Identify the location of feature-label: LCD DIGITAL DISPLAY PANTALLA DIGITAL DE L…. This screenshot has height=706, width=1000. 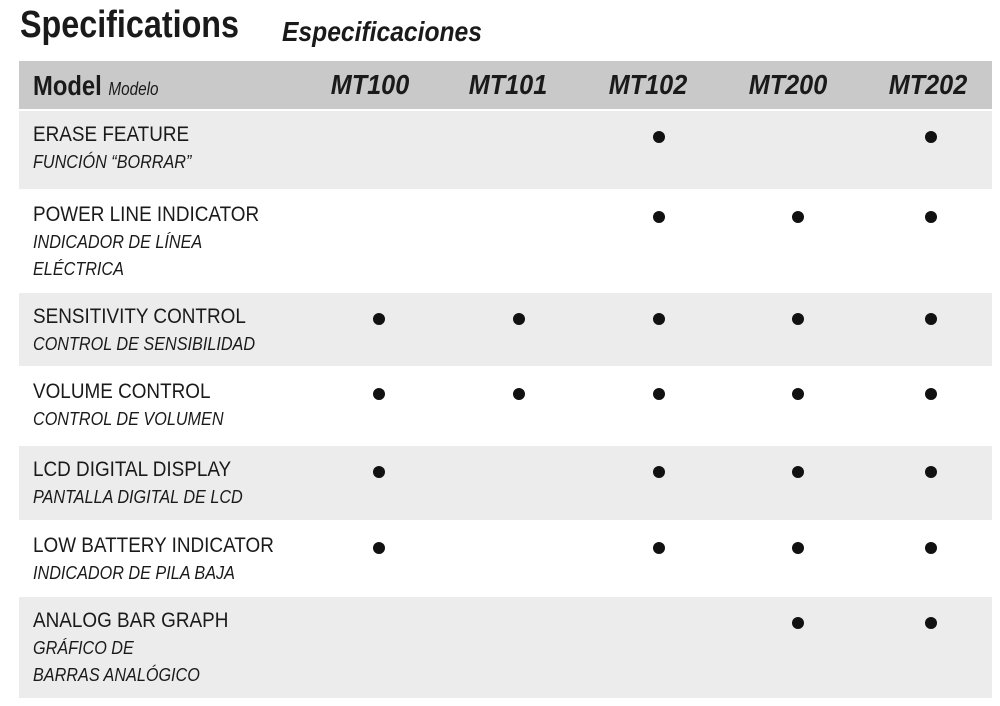
(178, 483).